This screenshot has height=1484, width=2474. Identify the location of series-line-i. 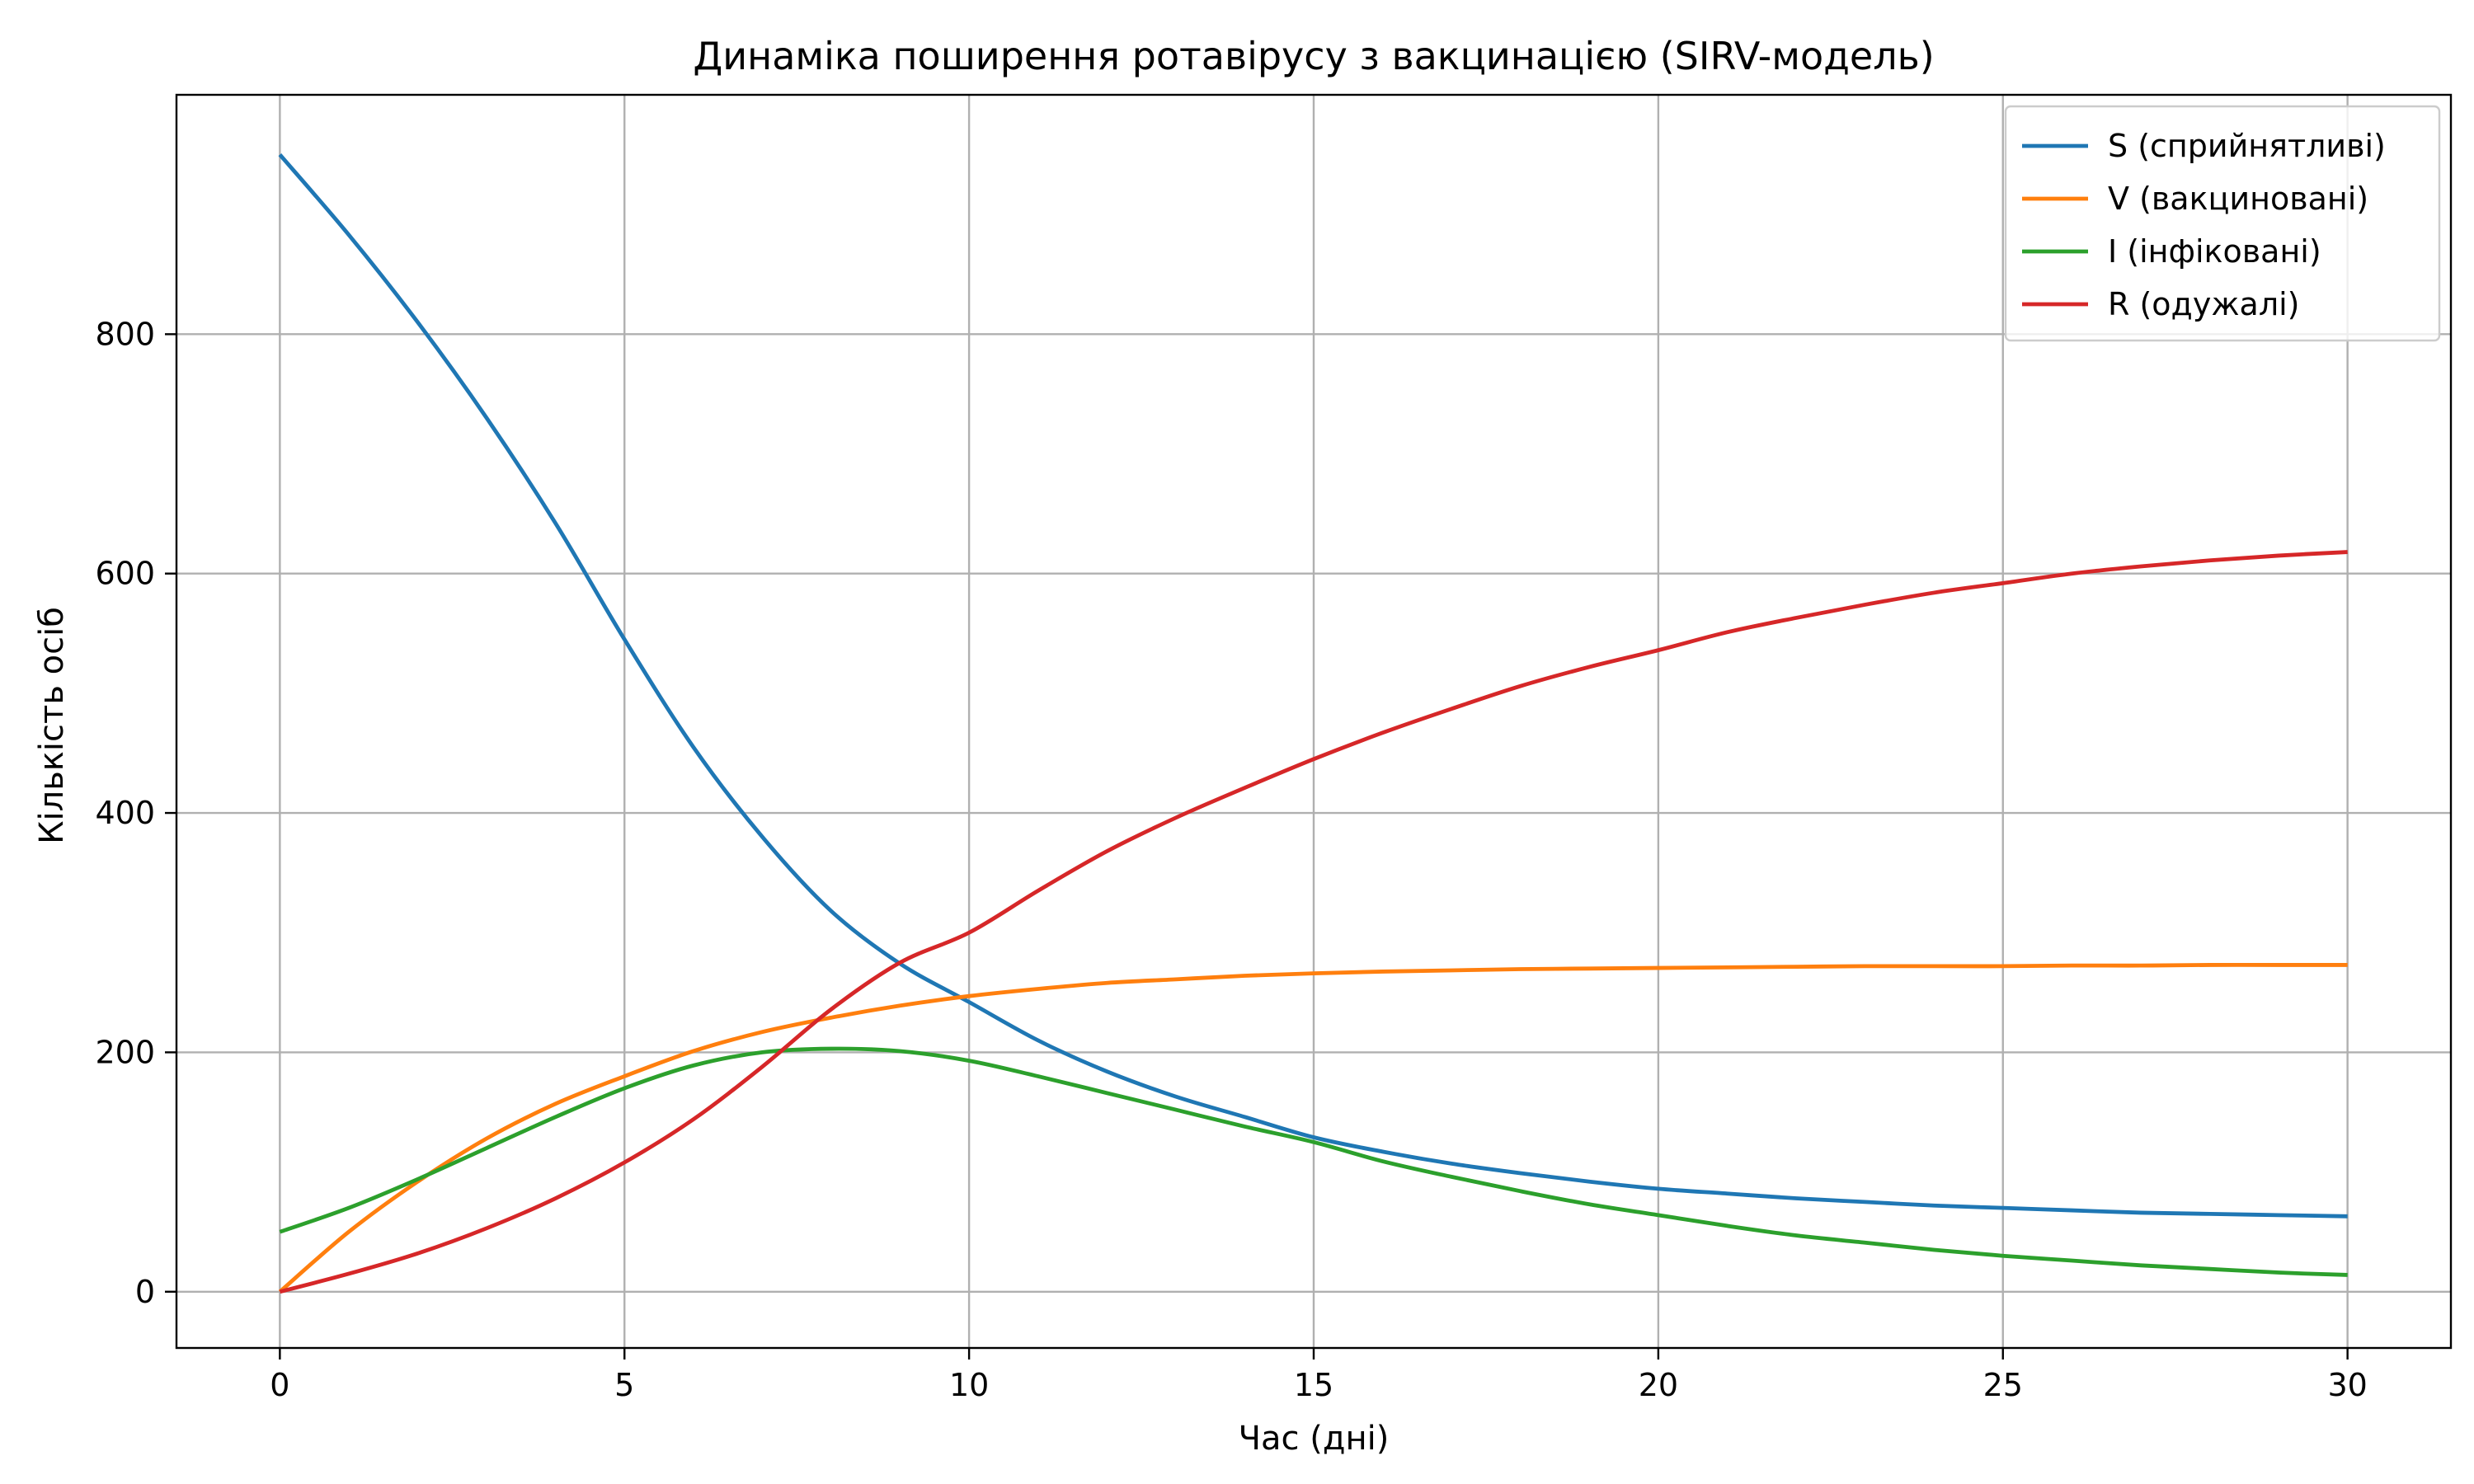
(1313, 1161).